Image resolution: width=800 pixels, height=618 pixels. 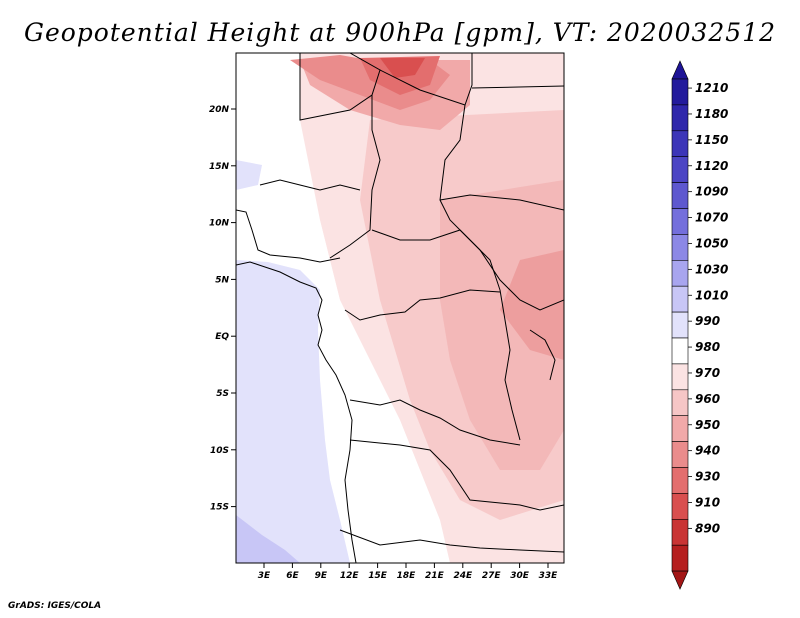 I want to click on colorbar-label: 1180, so click(x=711, y=114).